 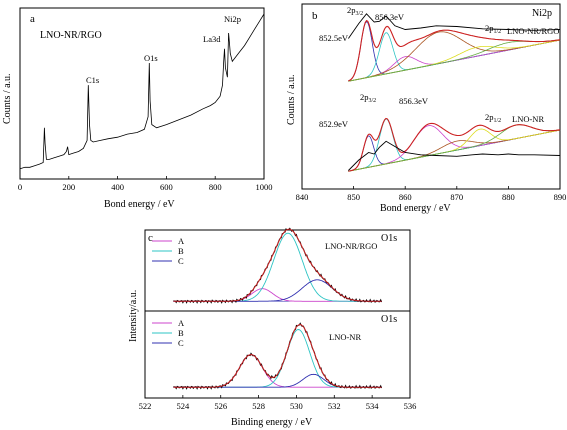 What do you see at coordinates (389, 238) in the screenshot?
I see `panel-c-upper-title: O1s` at bounding box center [389, 238].